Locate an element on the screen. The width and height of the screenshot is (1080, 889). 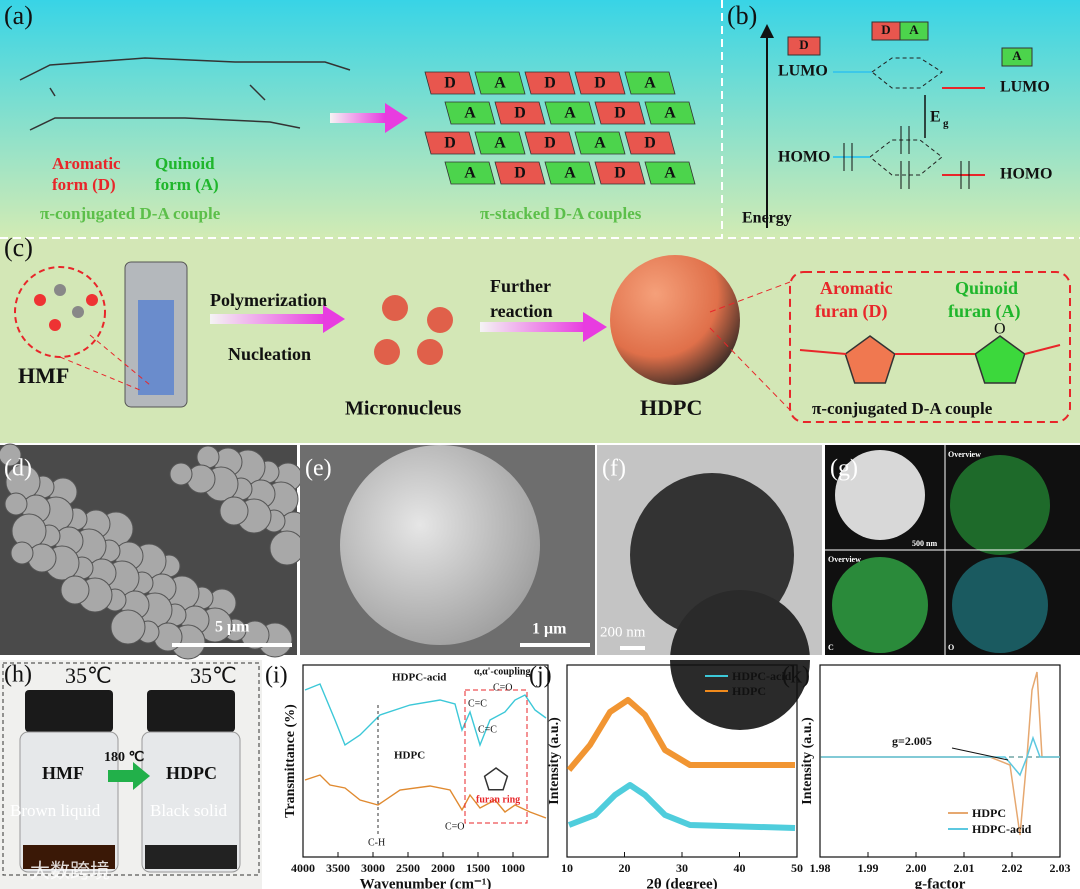
label: α,α'-coupling is located at coordinates (502, 671).